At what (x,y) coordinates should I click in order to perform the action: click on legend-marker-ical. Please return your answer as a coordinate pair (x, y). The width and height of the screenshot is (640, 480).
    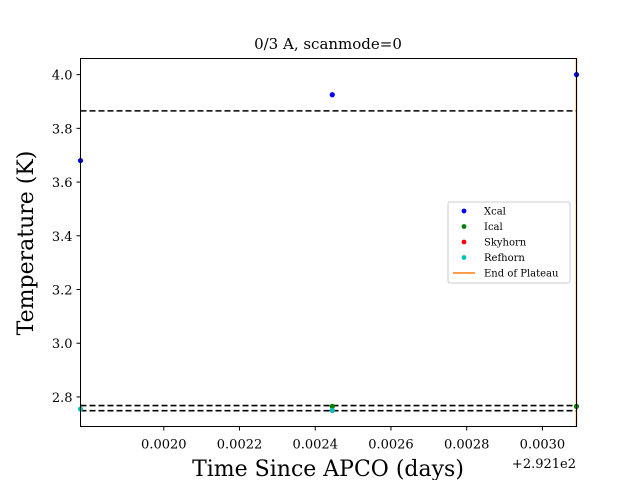
    Looking at the image, I should click on (464, 226).